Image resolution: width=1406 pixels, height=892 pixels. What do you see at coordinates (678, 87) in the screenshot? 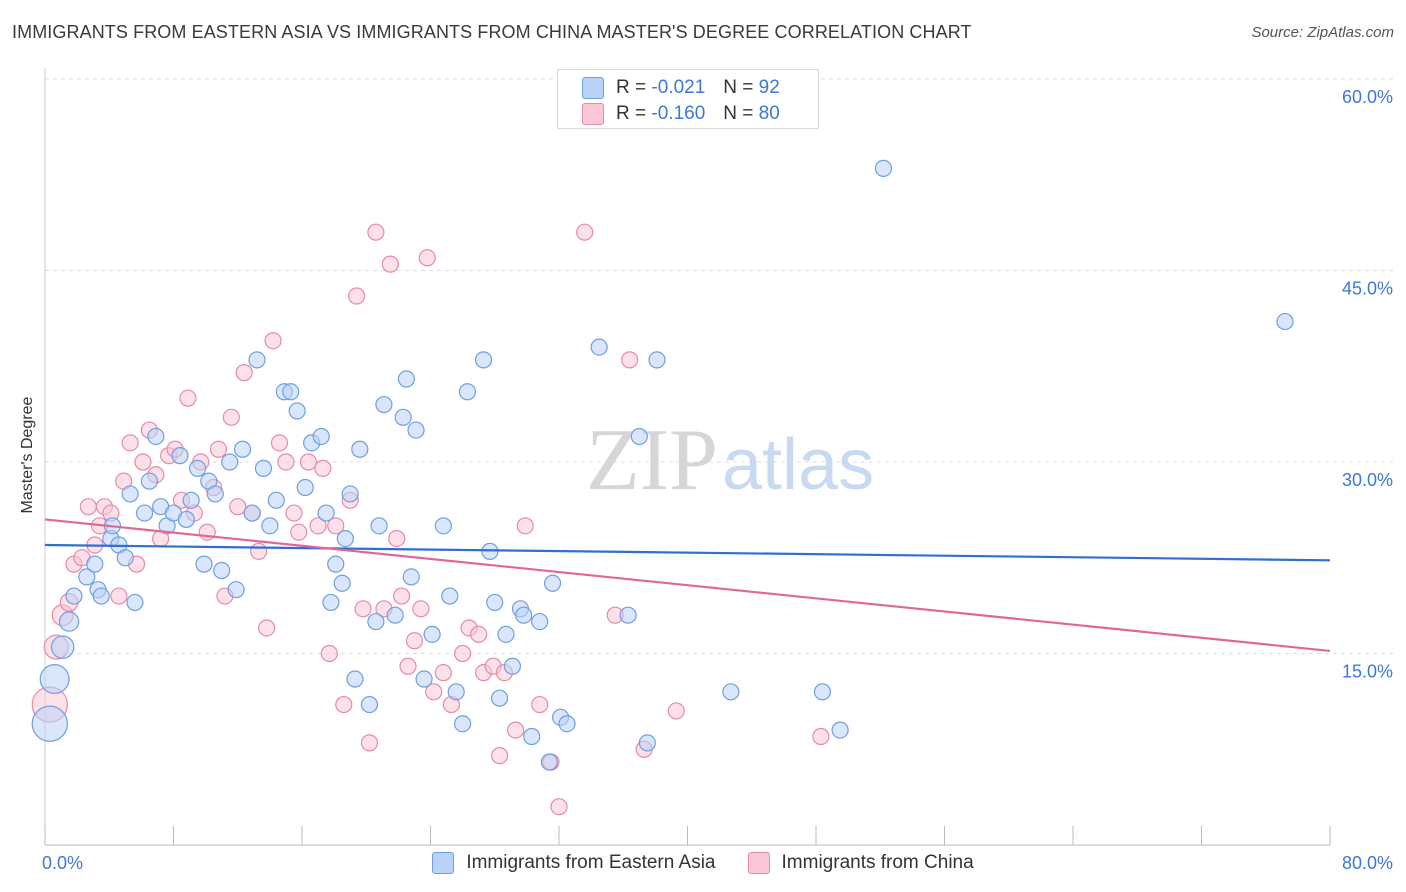
I see `r-value: -0.021` at bounding box center [678, 87].